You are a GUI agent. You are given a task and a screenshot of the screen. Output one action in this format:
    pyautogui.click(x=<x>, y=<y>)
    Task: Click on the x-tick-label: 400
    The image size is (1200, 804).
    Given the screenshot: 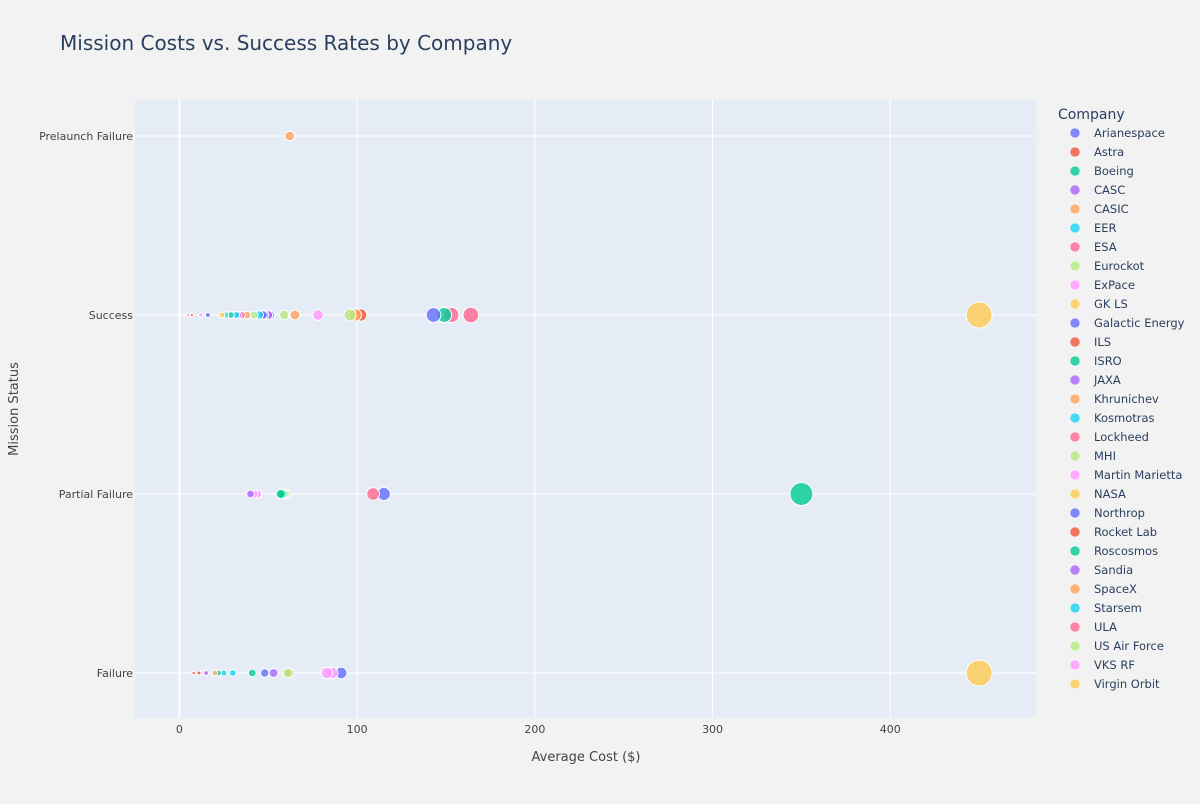 What is the action you would take?
    pyautogui.click(x=890, y=729)
    